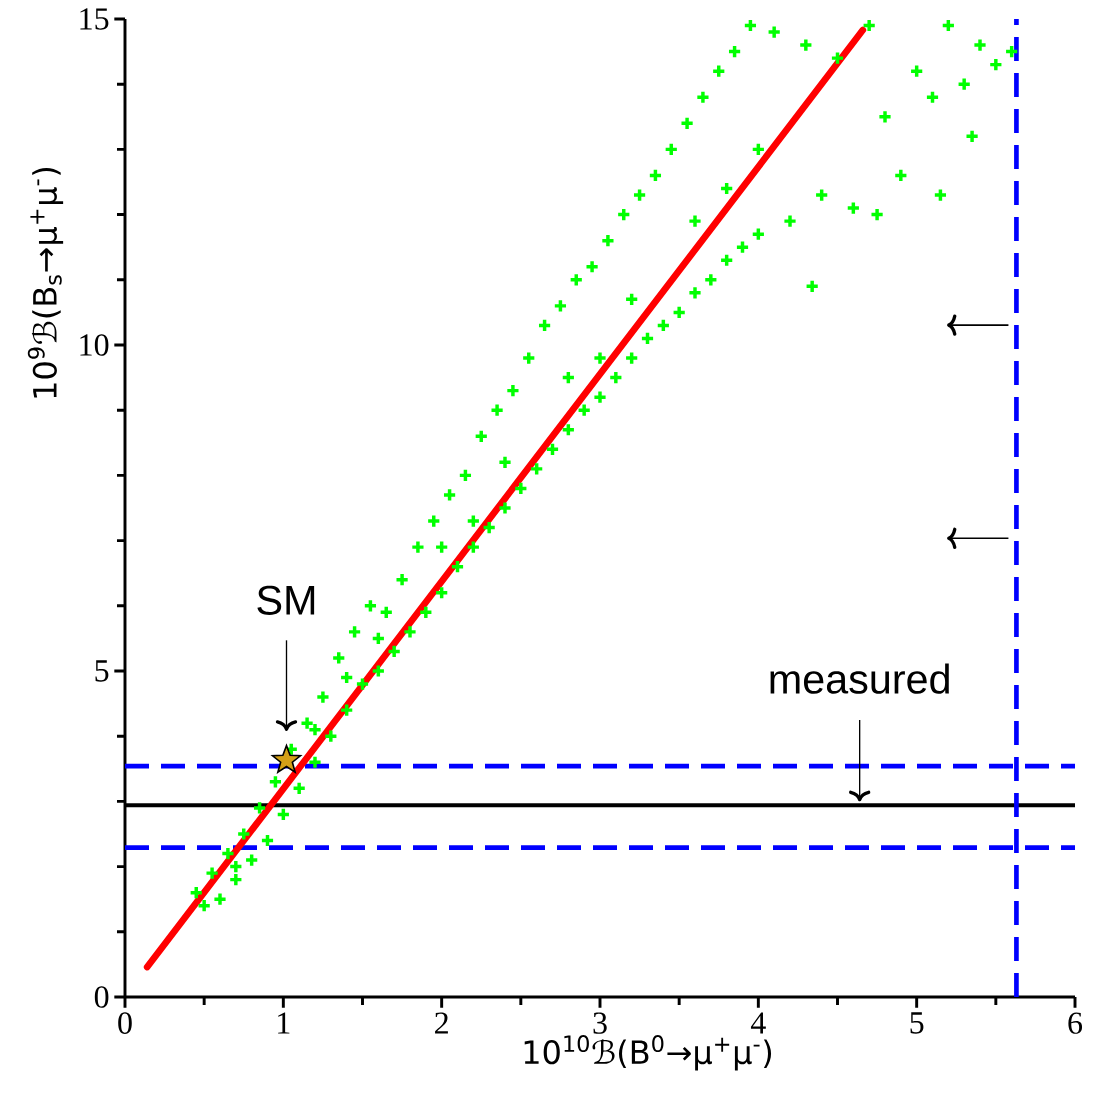 The height and width of the screenshot is (1099, 1097). Describe the element at coordinates (94, 19) in the screenshot. I see `y-tick-label: 15` at that location.